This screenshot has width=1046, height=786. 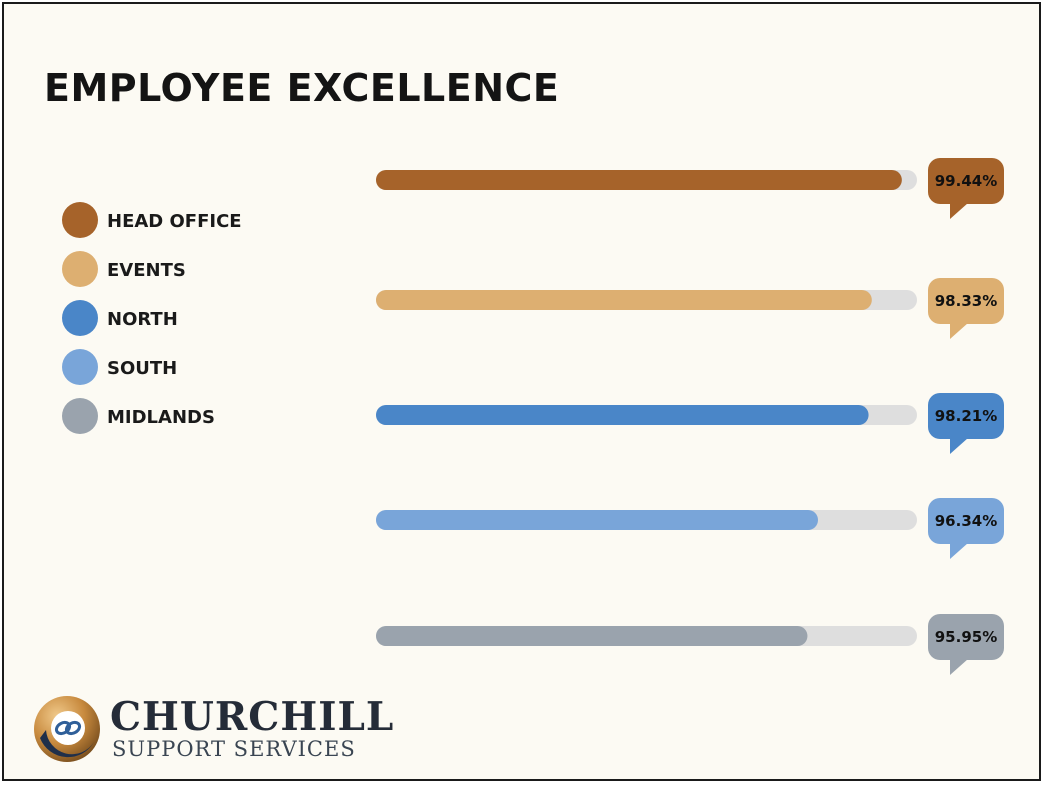 I want to click on chart-title: EMPLOYEE EXCELLENCE, so click(x=302, y=88).